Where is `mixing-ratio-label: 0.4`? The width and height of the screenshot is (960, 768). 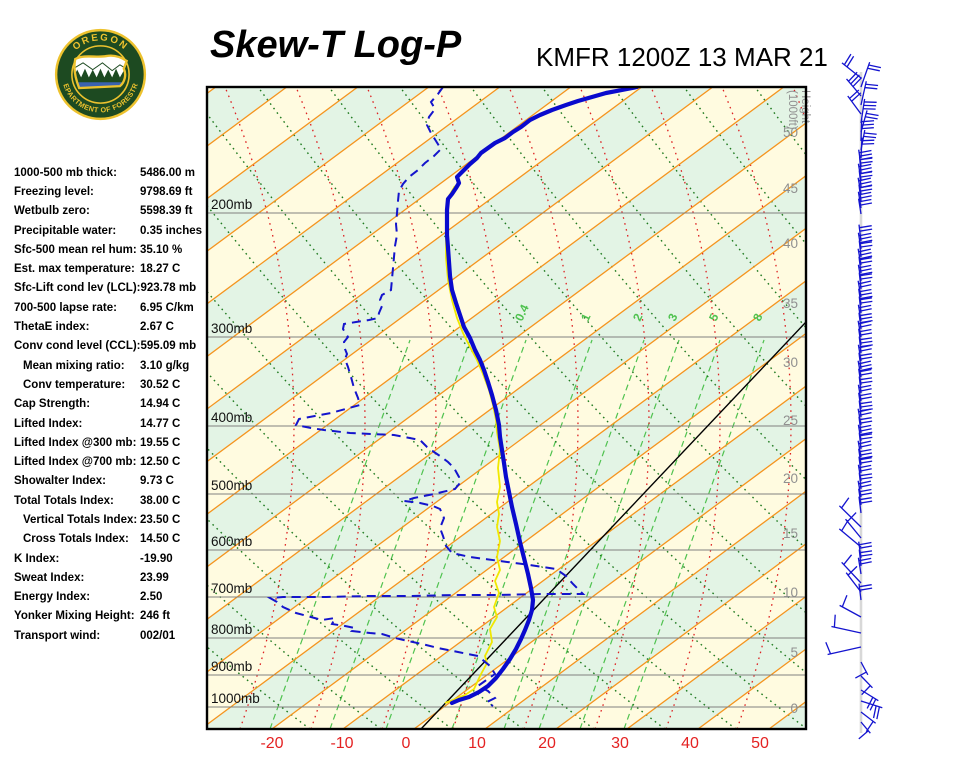 mixing-ratio-label: 0.4 is located at coordinates (522, 312).